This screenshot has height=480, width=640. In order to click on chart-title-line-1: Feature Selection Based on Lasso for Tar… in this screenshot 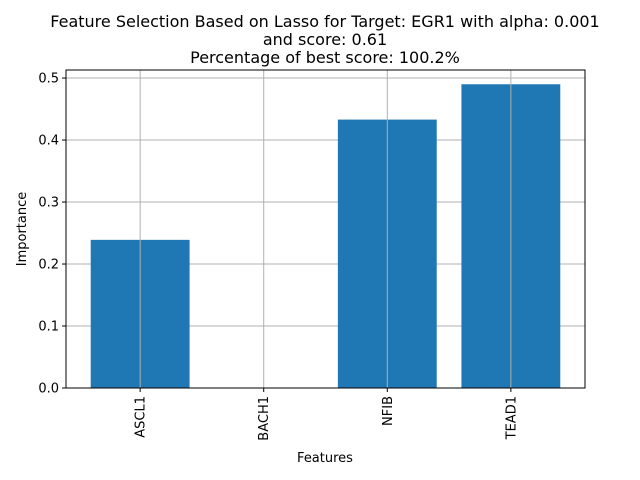, I will do `click(324, 21)`.